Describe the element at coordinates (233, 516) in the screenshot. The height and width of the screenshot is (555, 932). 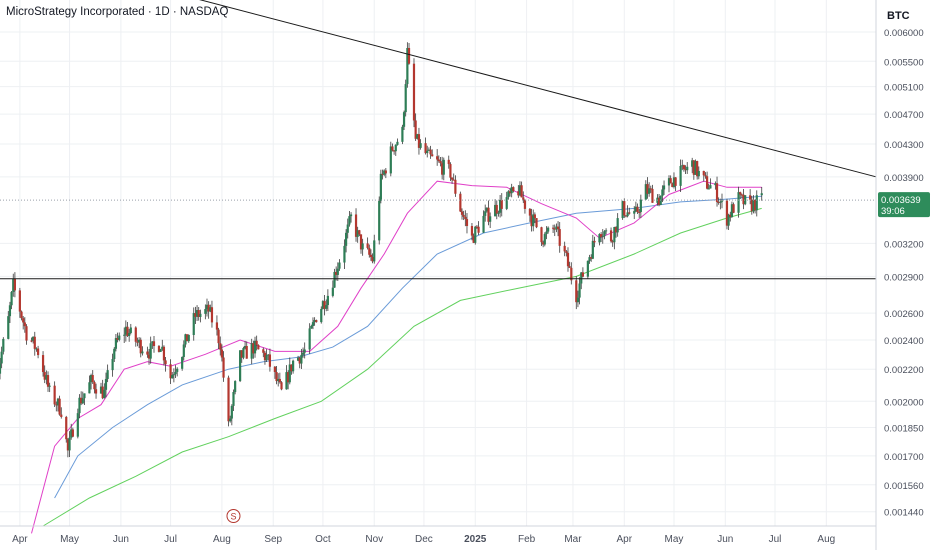
I see `split-event-icon` at that location.